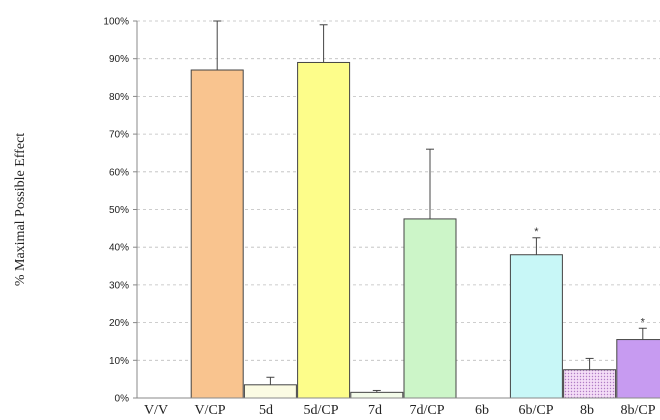  I want to click on y-axis-title: % Maximal Possible Effect, so click(20, 209).